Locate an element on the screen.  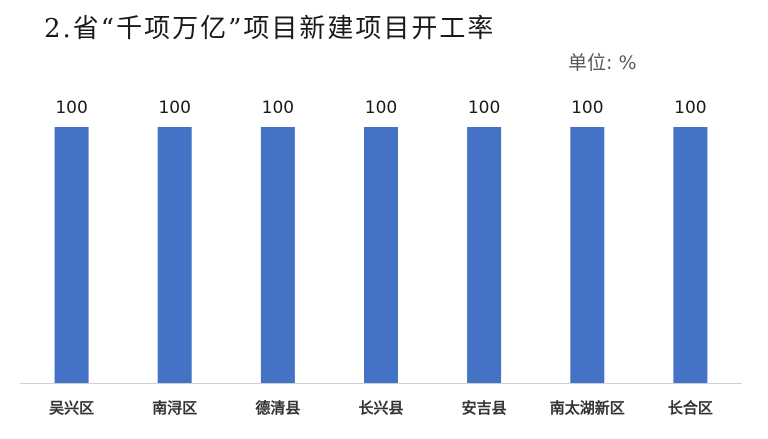
category-label-group: 吴兴区 南浔区 德清县 长兴县 安吉县 南太湖新区 长合区 is located at coordinates (381, 408).